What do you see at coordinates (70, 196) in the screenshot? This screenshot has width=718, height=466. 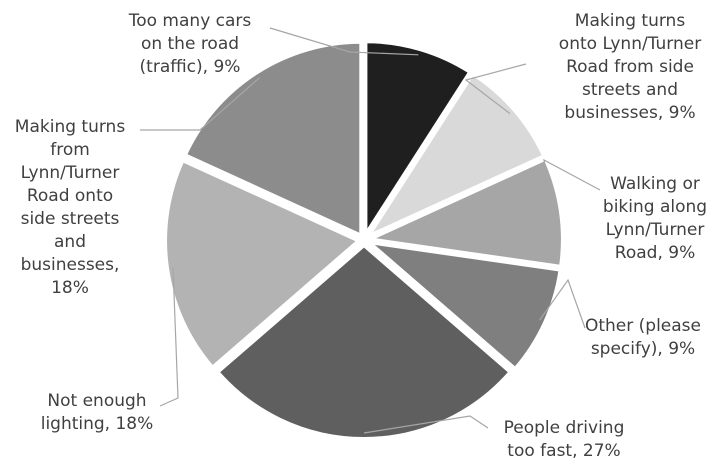 I see `slice-label-line: Road onto` at bounding box center [70, 196].